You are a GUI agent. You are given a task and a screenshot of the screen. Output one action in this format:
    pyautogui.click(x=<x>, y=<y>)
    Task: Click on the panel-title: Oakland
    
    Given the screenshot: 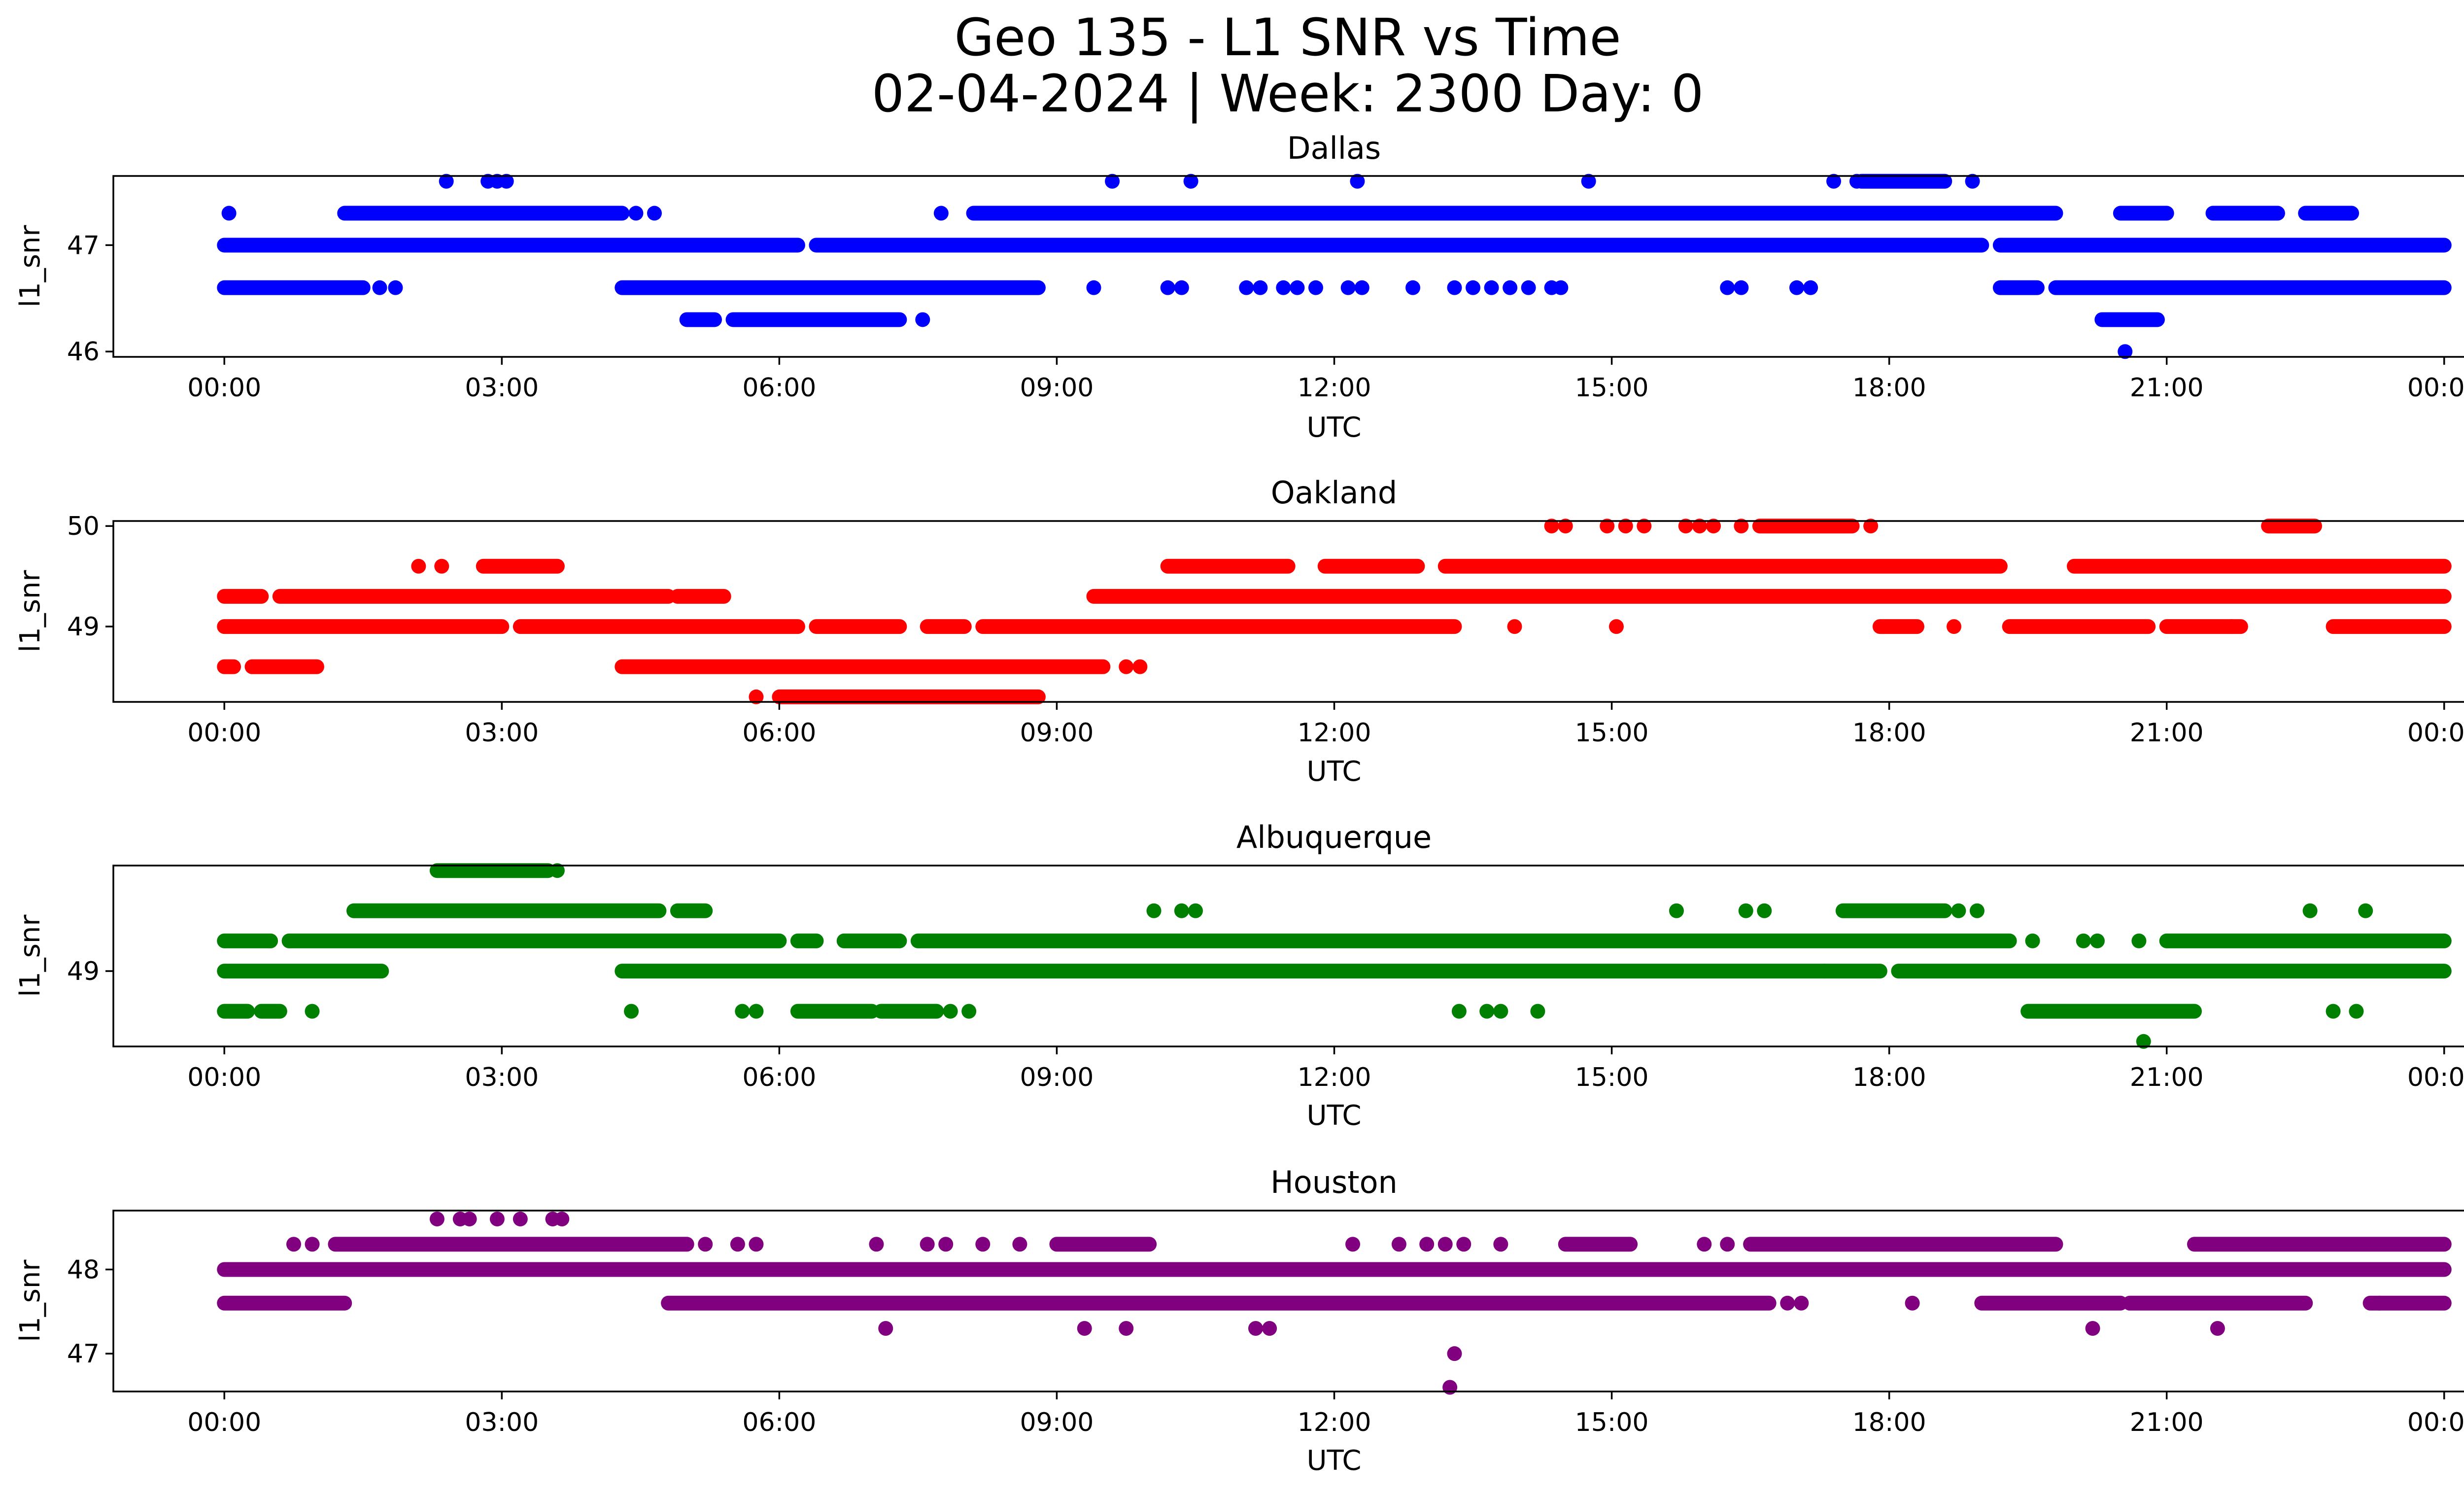 What is the action you would take?
    pyautogui.click(x=1334, y=493)
    